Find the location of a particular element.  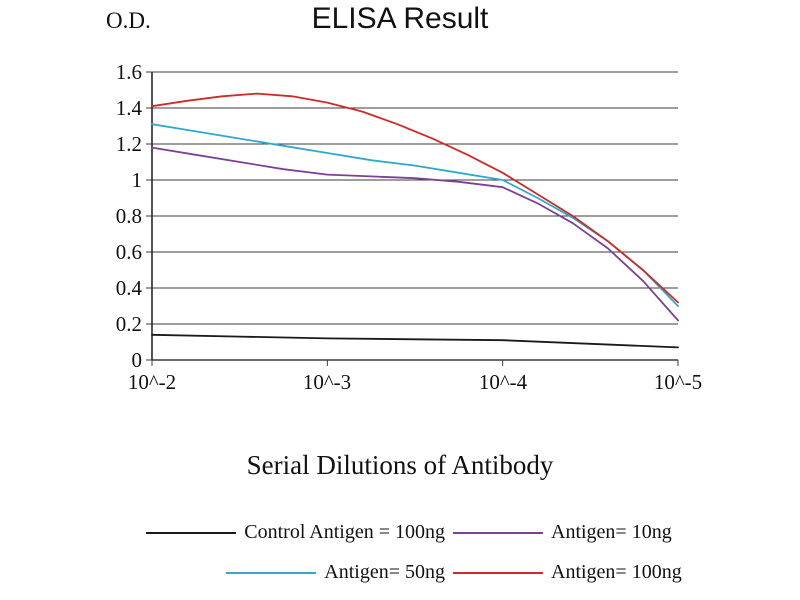

y-tick-label: 0.6 is located at coordinates (128, 252).